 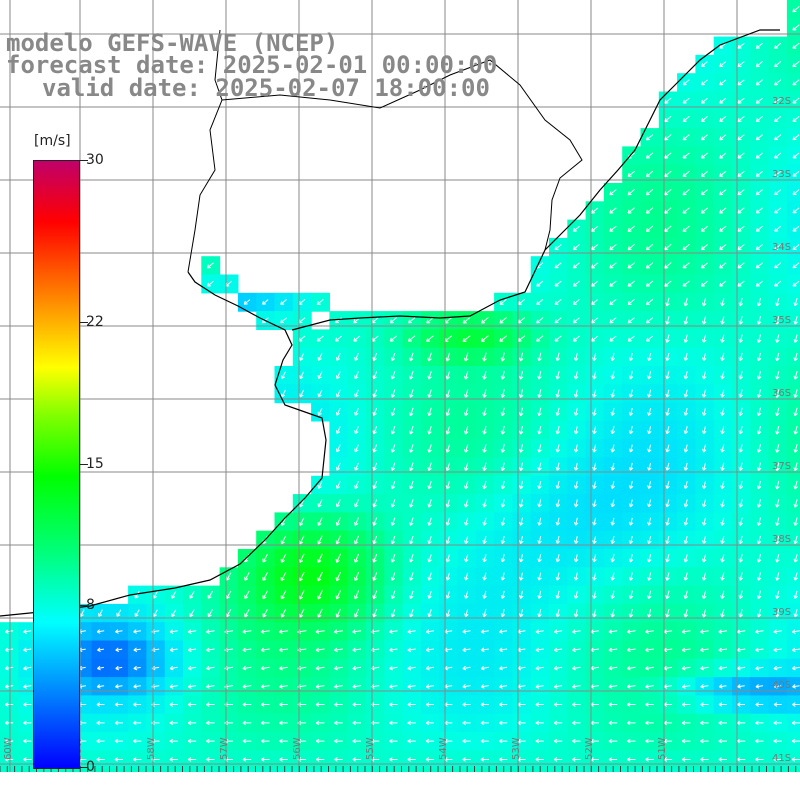 What do you see at coordinates (95, 463) in the screenshot?
I see `colorbar-tick-label: 15` at bounding box center [95, 463].